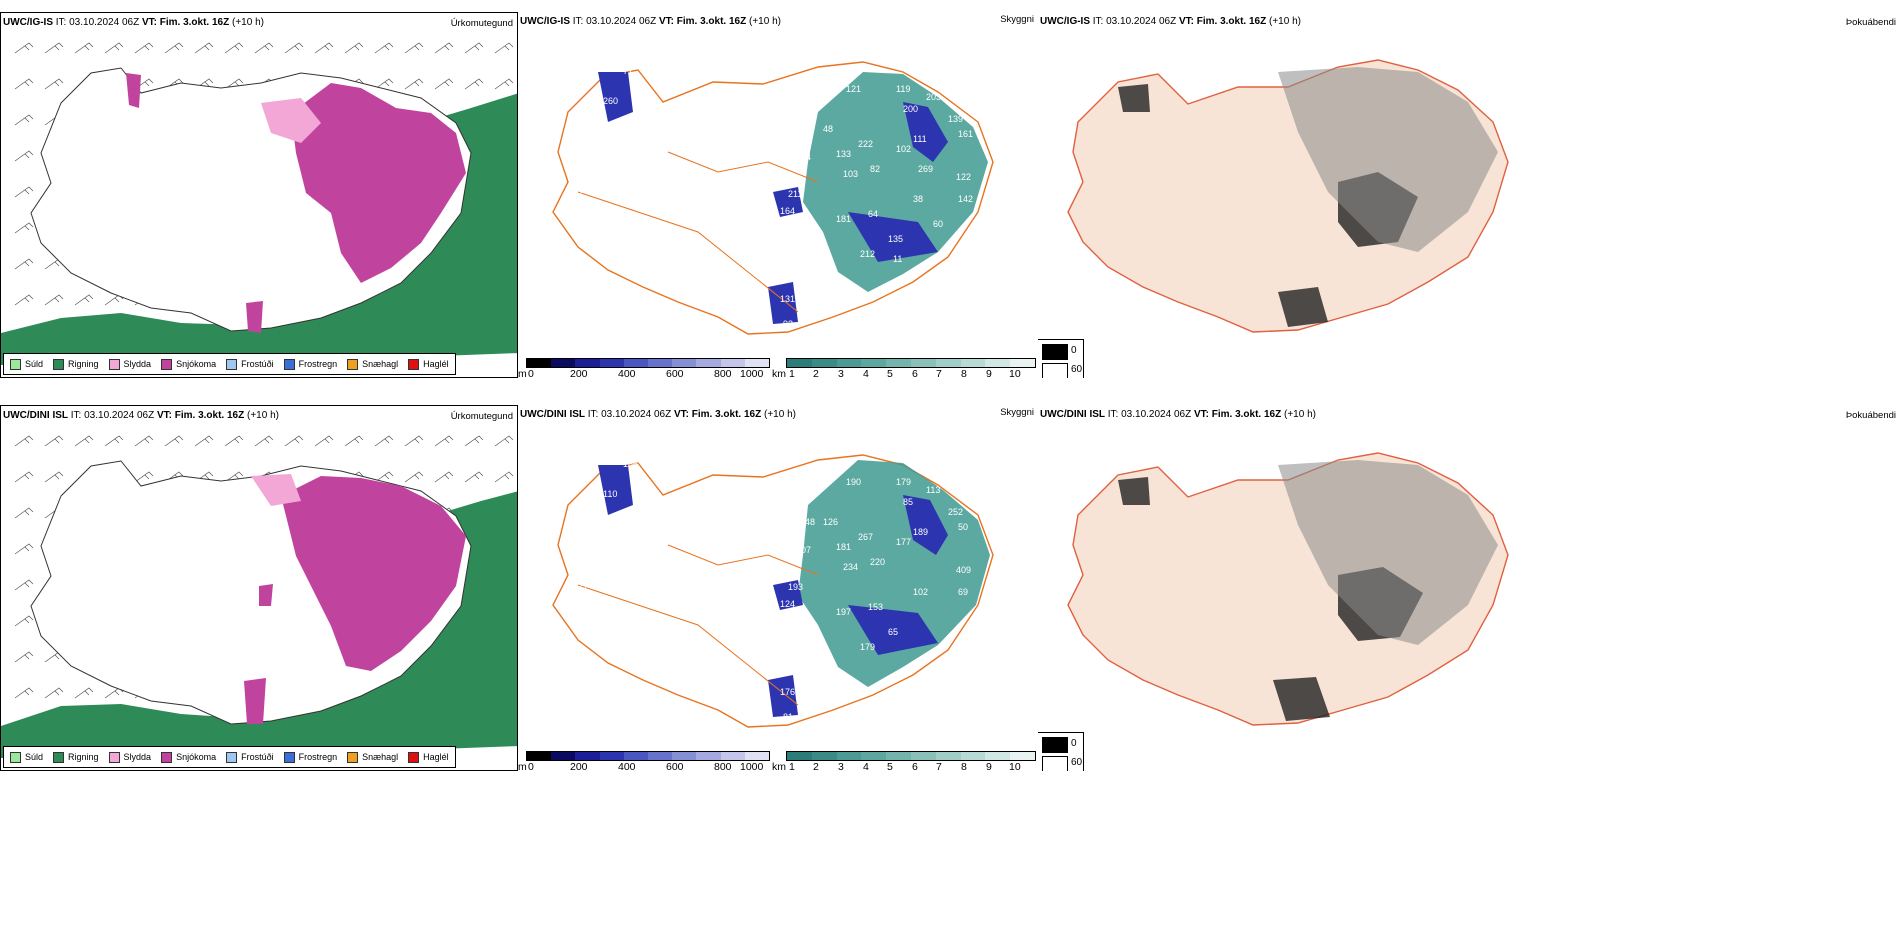 The height and width of the screenshot is (950, 1900). I want to click on height-label: 222, so click(865, 144).